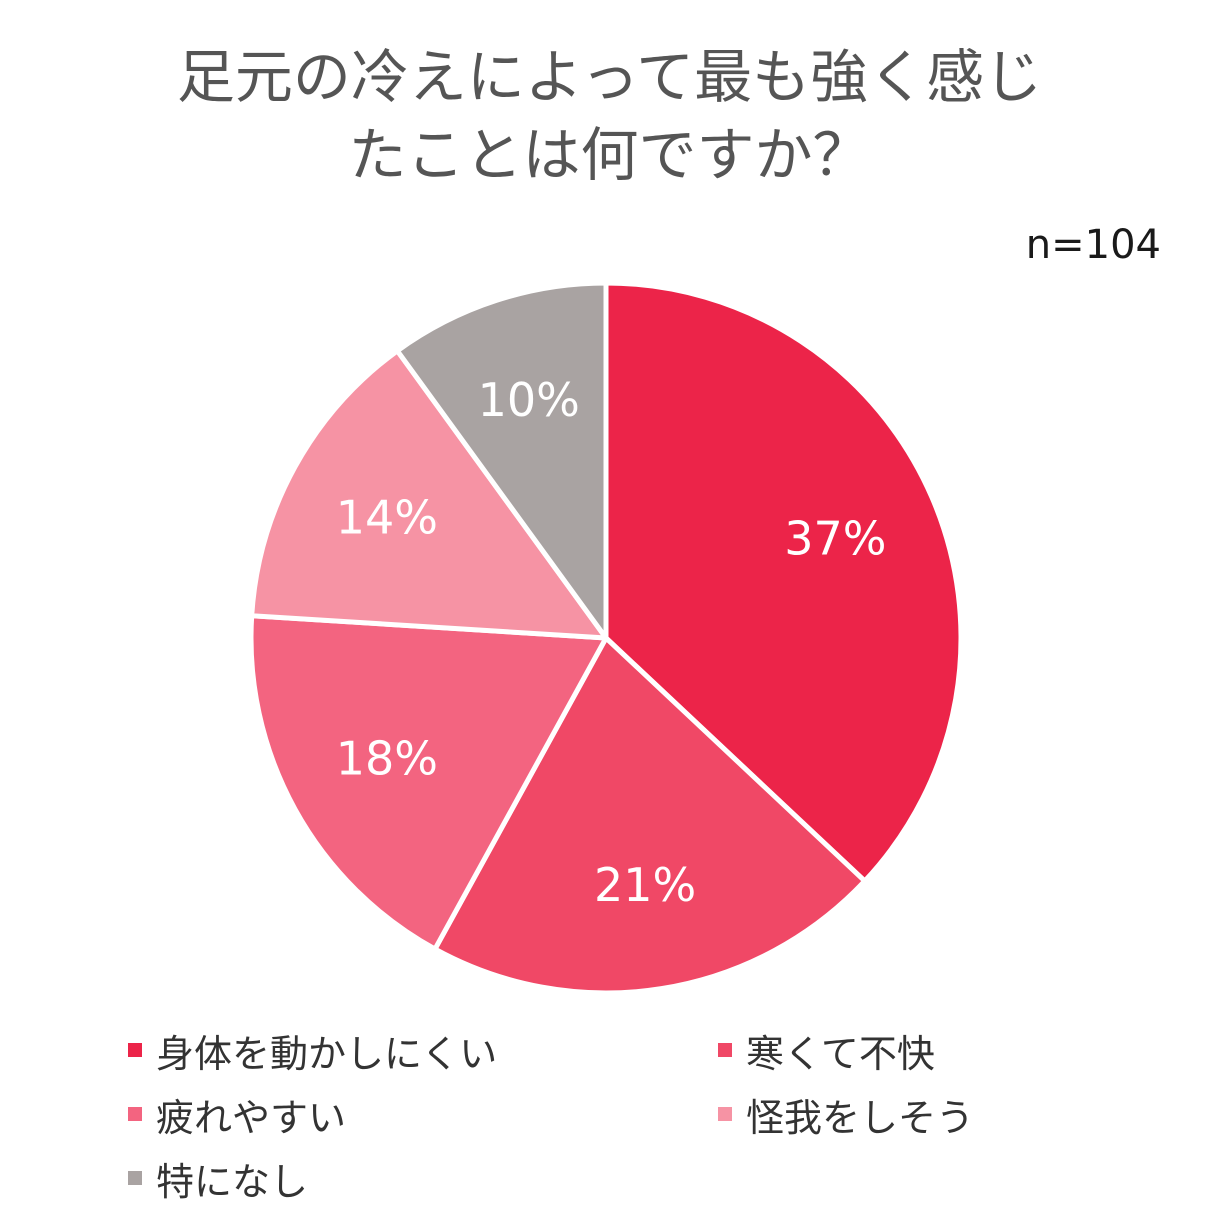 The height and width of the screenshot is (1216, 1219). I want to click on slice-label-3: 14%, so click(387, 518).